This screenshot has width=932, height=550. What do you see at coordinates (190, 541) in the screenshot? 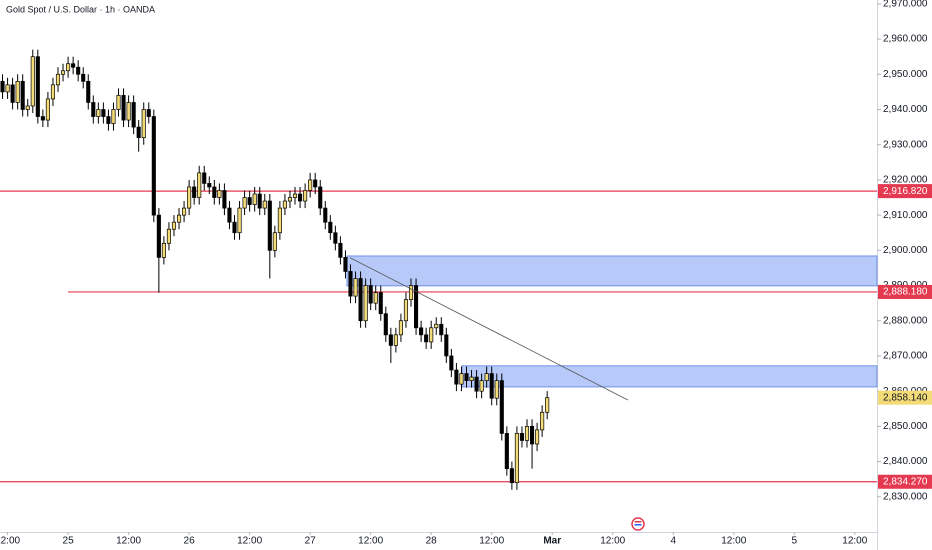
I see `x-tick-label: 26` at bounding box center [190, 541].